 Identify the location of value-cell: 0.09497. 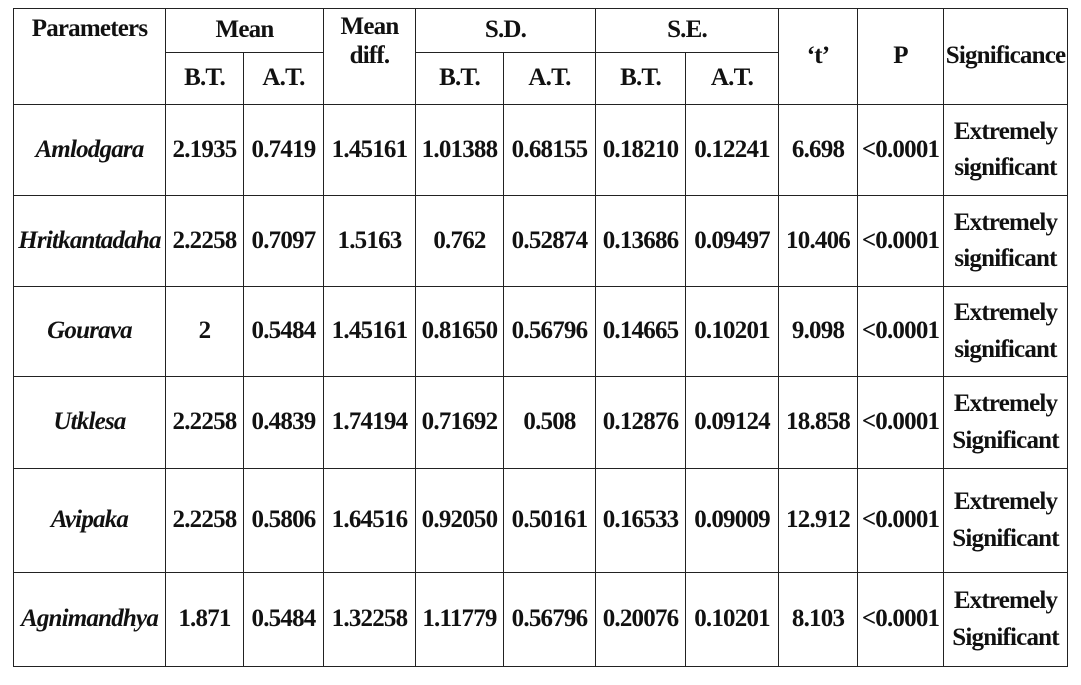
(732, 241).